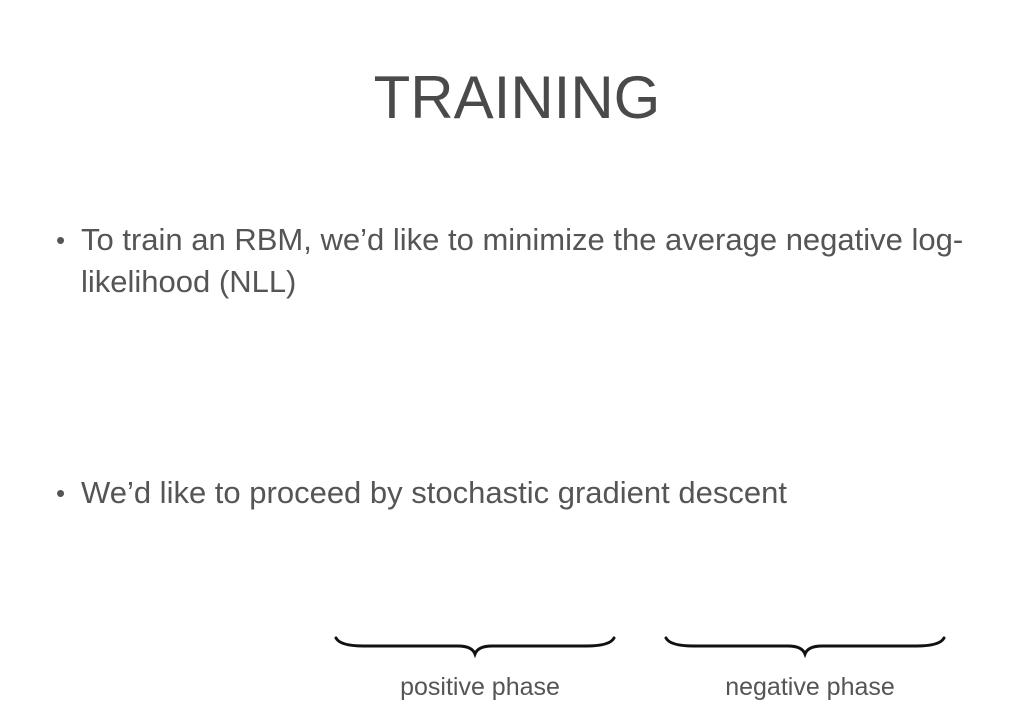  Describe the element at coordinates (810, 687) in the screenshot. I see `negative-phase-label: negative phase` at that location.